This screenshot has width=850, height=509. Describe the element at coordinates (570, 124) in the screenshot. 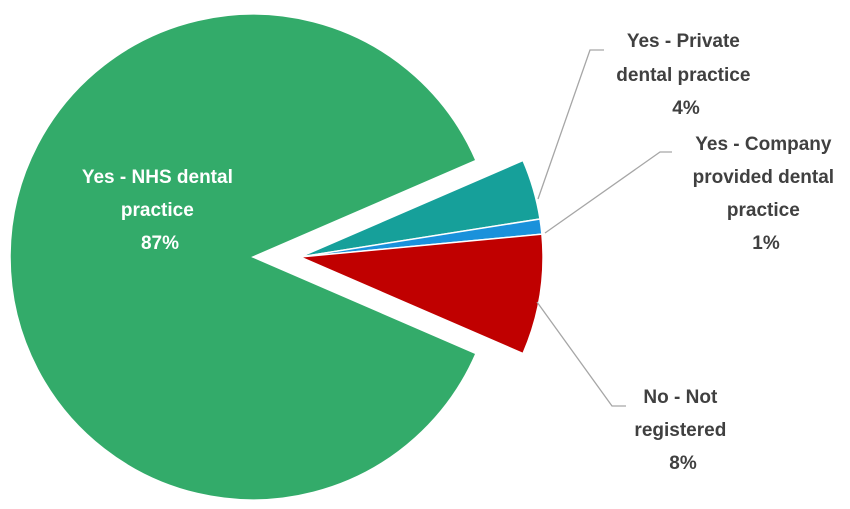

I see `leader-line-private` at that location.